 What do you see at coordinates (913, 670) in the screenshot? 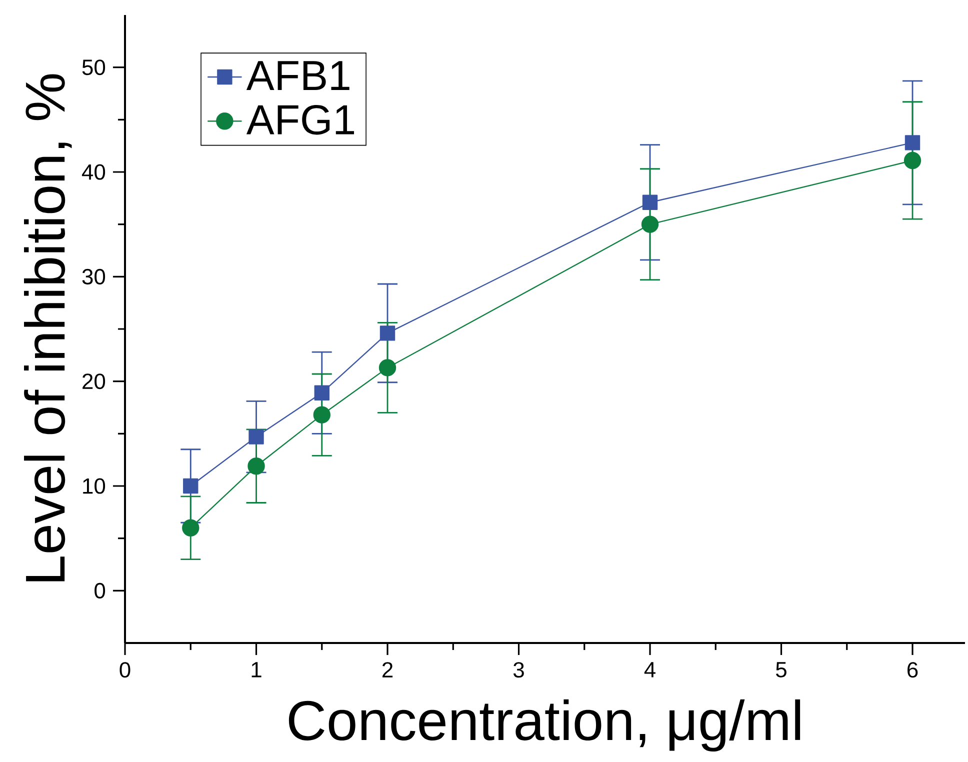
I see `x-tick-label: 6` at bounding box center [913, 670].